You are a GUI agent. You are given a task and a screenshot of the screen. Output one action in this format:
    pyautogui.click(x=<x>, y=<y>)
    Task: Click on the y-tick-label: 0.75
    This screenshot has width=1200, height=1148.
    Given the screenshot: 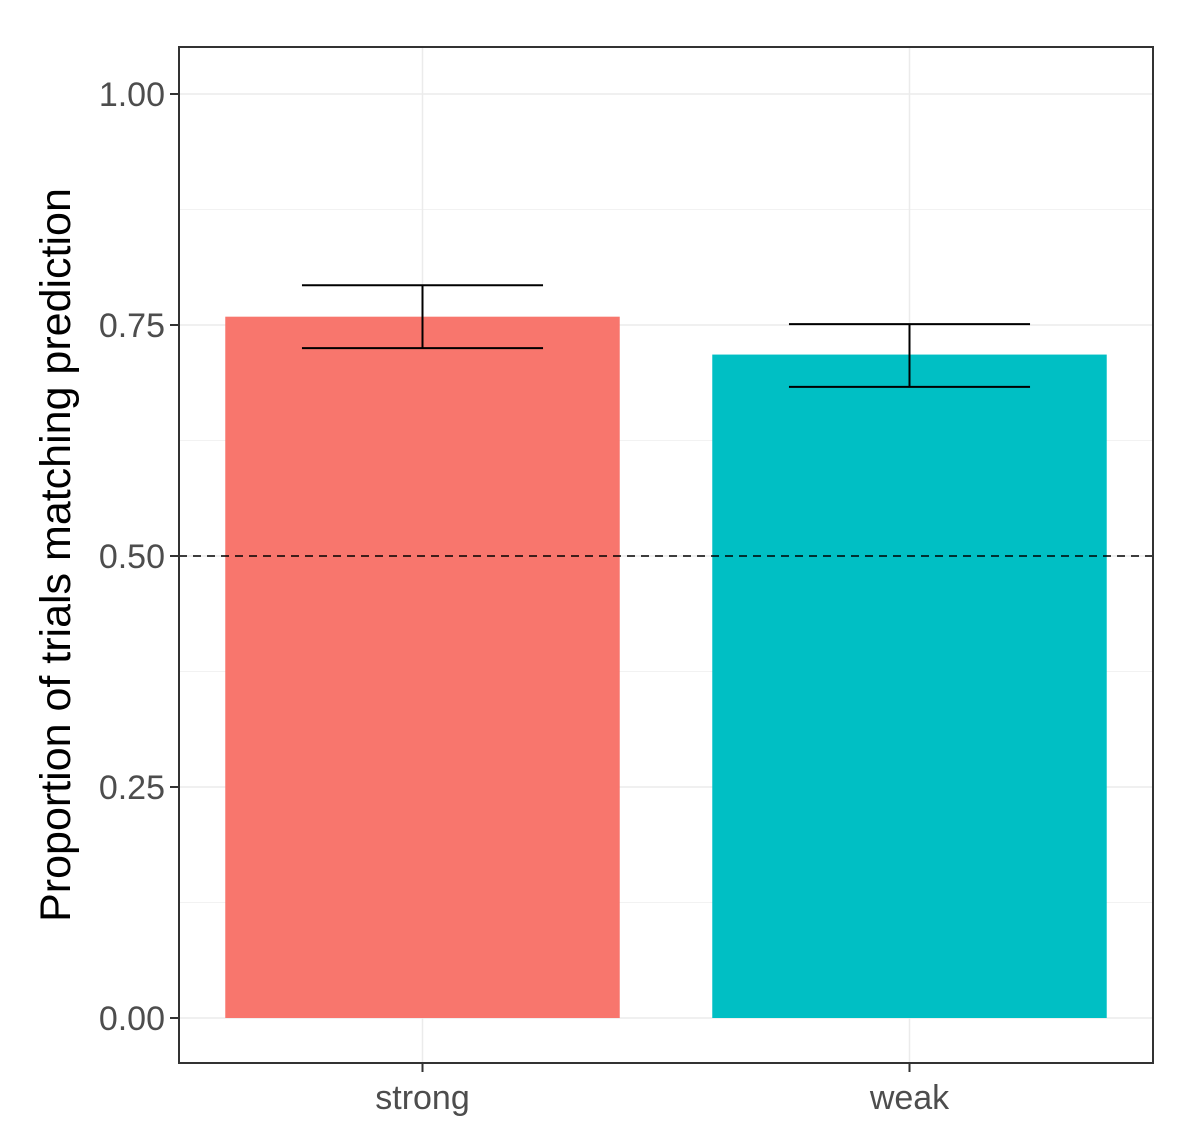 What is the action you would take?
    pyautogui.click(x=132, y=326)
    